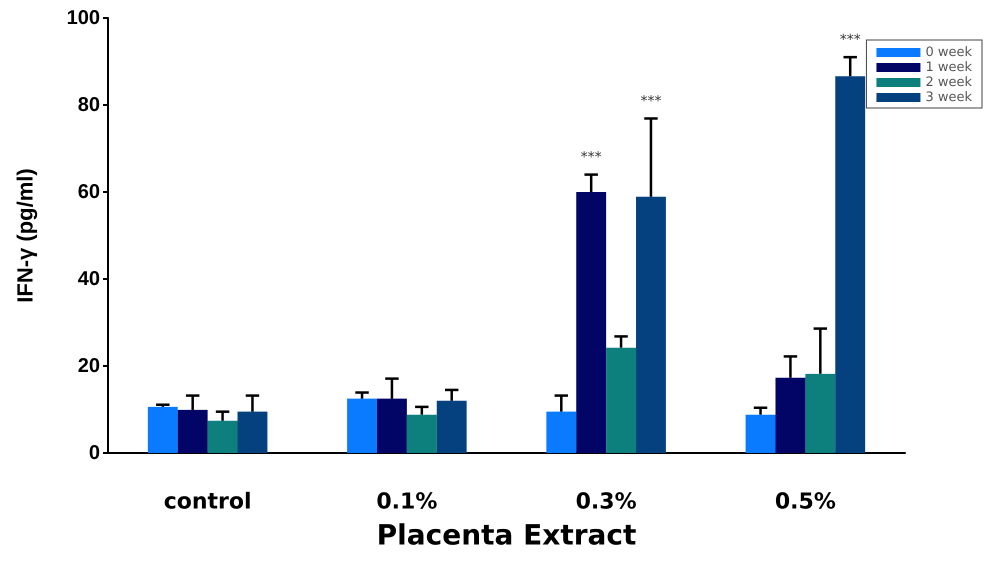 Image resolution: width=994 pixels, height=566 pixels. What do you see at coordinates (948, 52) in the screenshot?
I see `legend-label: 0 week` at bounding box center [948, 52].